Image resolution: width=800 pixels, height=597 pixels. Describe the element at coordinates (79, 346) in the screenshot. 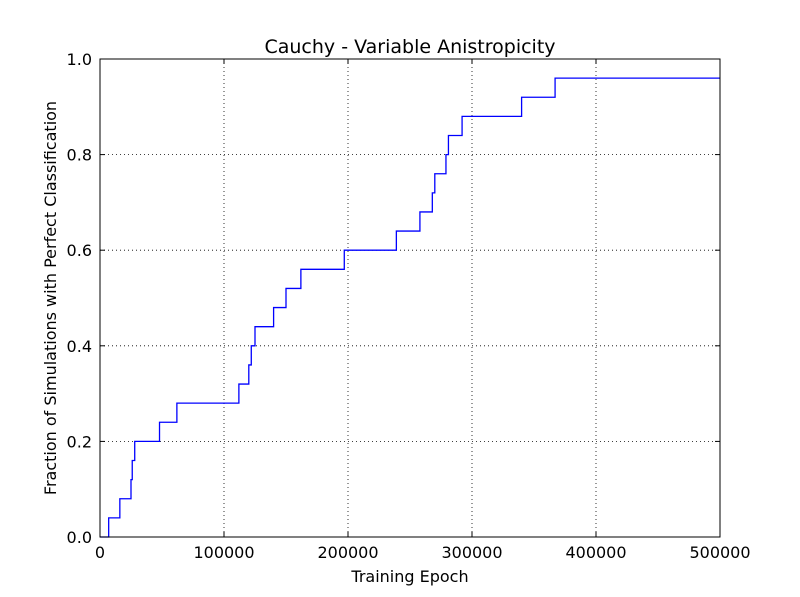

I see `y-tick-label: 0.4` at that location.